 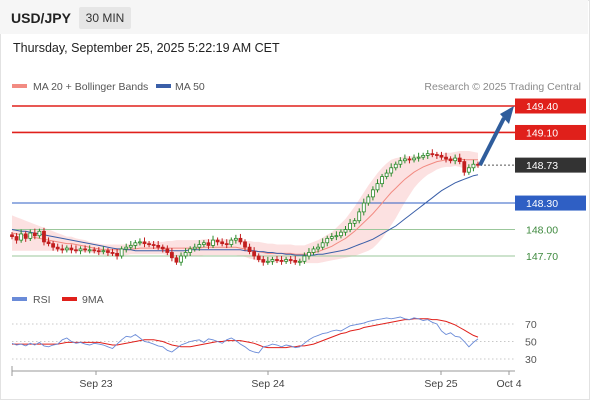 What do you see at coordinates (95, 384) in the screenshot?
I see `x-tick-label-0: Sep 23` at bounding box center [95, 384].